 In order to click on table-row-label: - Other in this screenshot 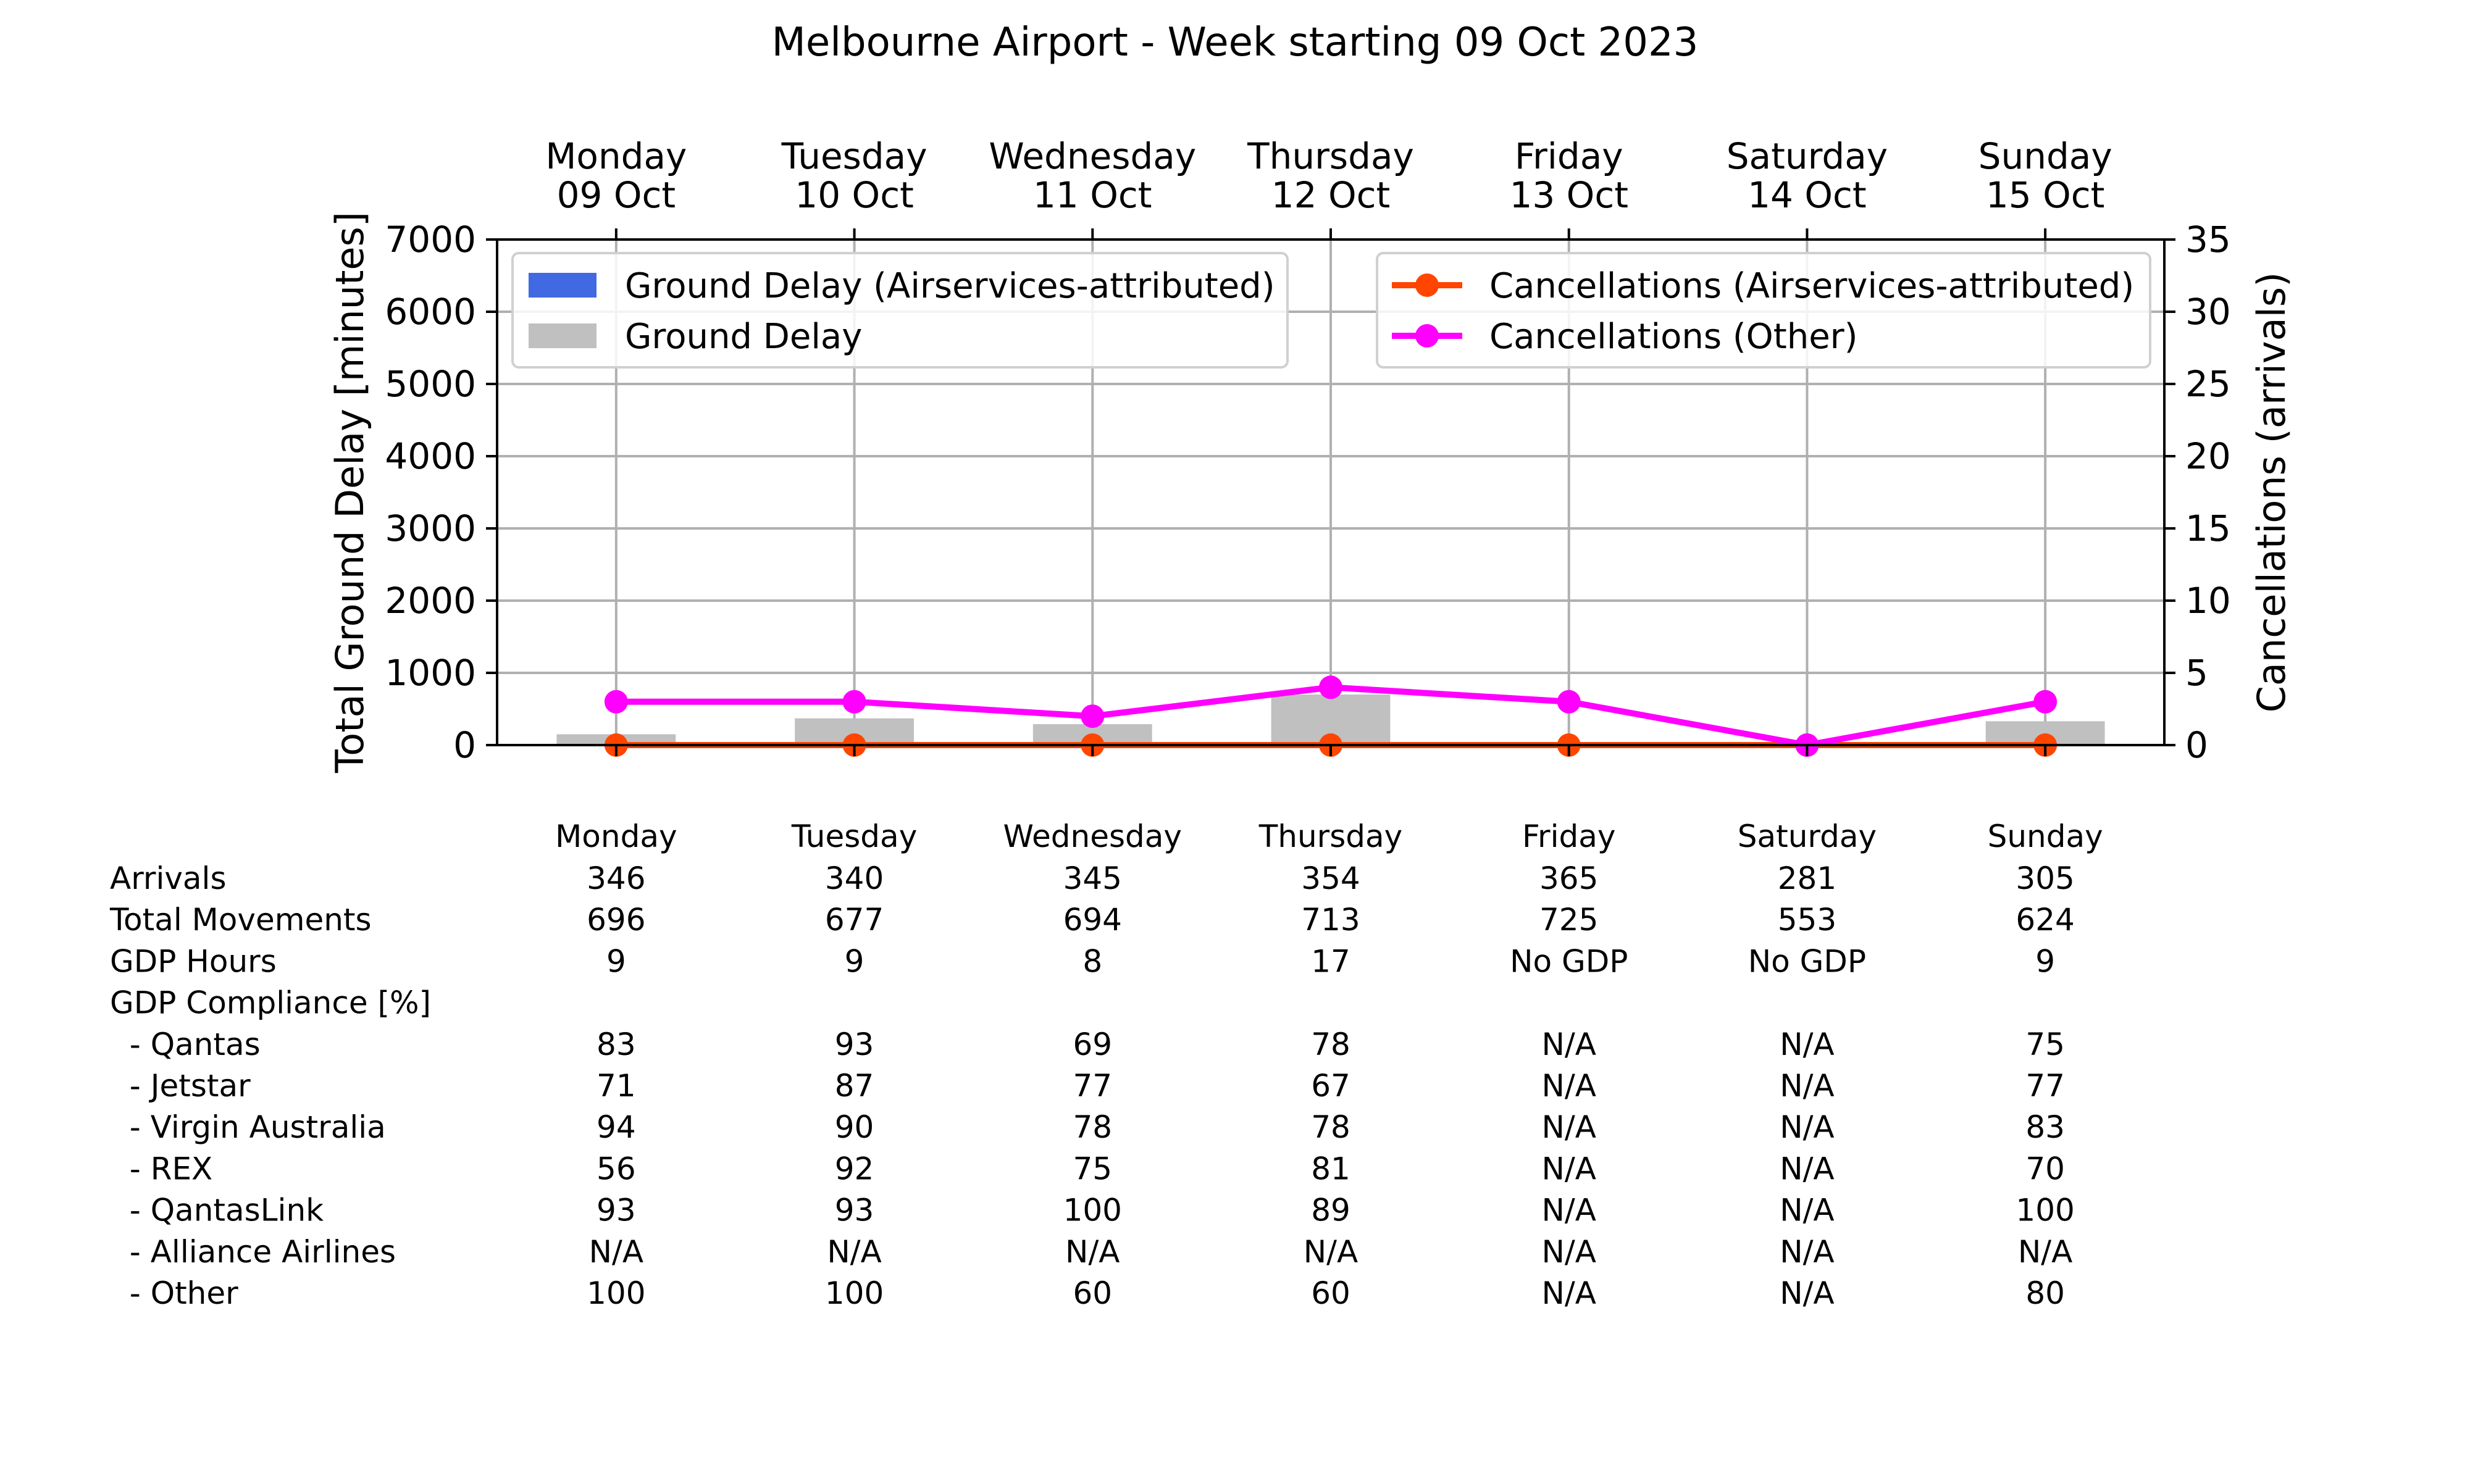, I will do `click(174, 1293)`.